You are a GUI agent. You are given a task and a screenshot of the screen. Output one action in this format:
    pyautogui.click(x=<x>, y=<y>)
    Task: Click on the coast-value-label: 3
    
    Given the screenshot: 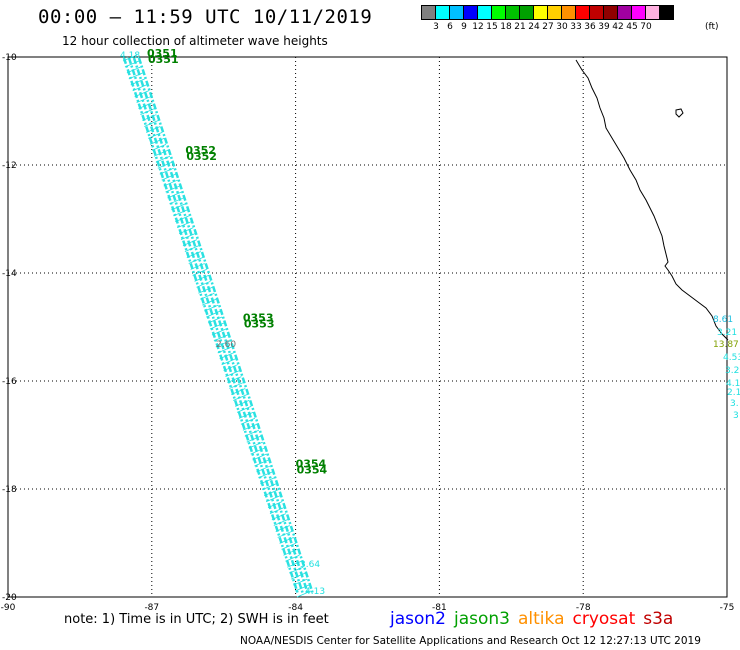 What is the action you would take?
    pyautogui.click(x=736, y=416)
    